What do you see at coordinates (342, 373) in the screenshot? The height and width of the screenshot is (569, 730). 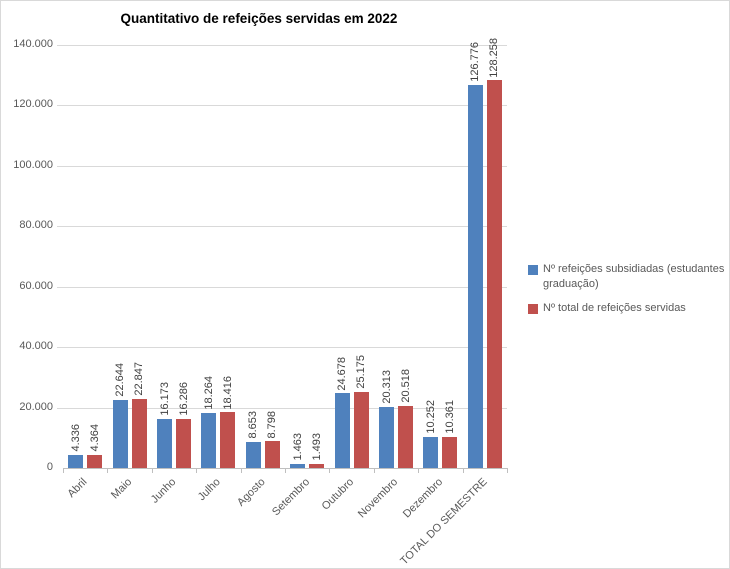 I see `bar-value-label: 24.678` at bounding box center [342, 373].